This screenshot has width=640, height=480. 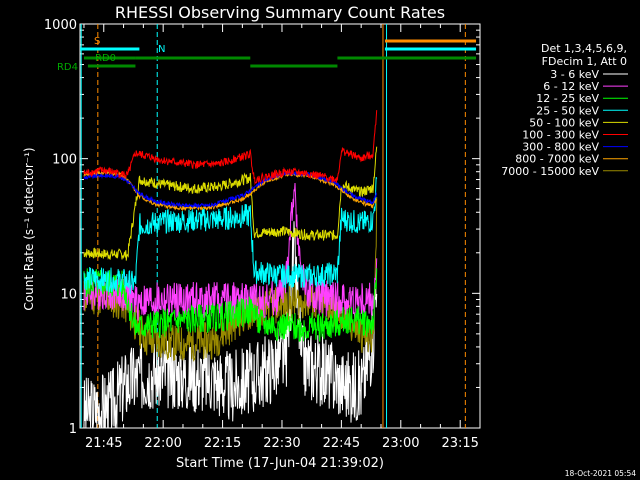 I want to click on flag-label-n: N, so click(x=161, y=49).